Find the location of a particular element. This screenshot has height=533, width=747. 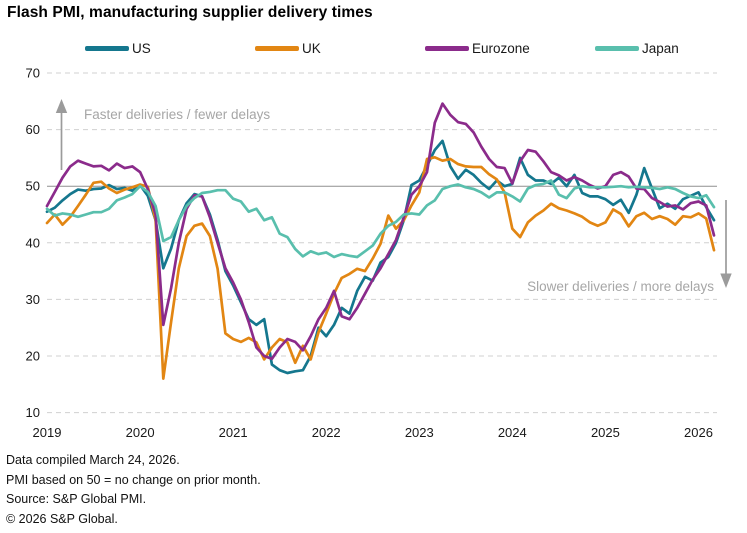

footer-copyright: © 2026 S&P Global. is located at coordinates (62, 518).